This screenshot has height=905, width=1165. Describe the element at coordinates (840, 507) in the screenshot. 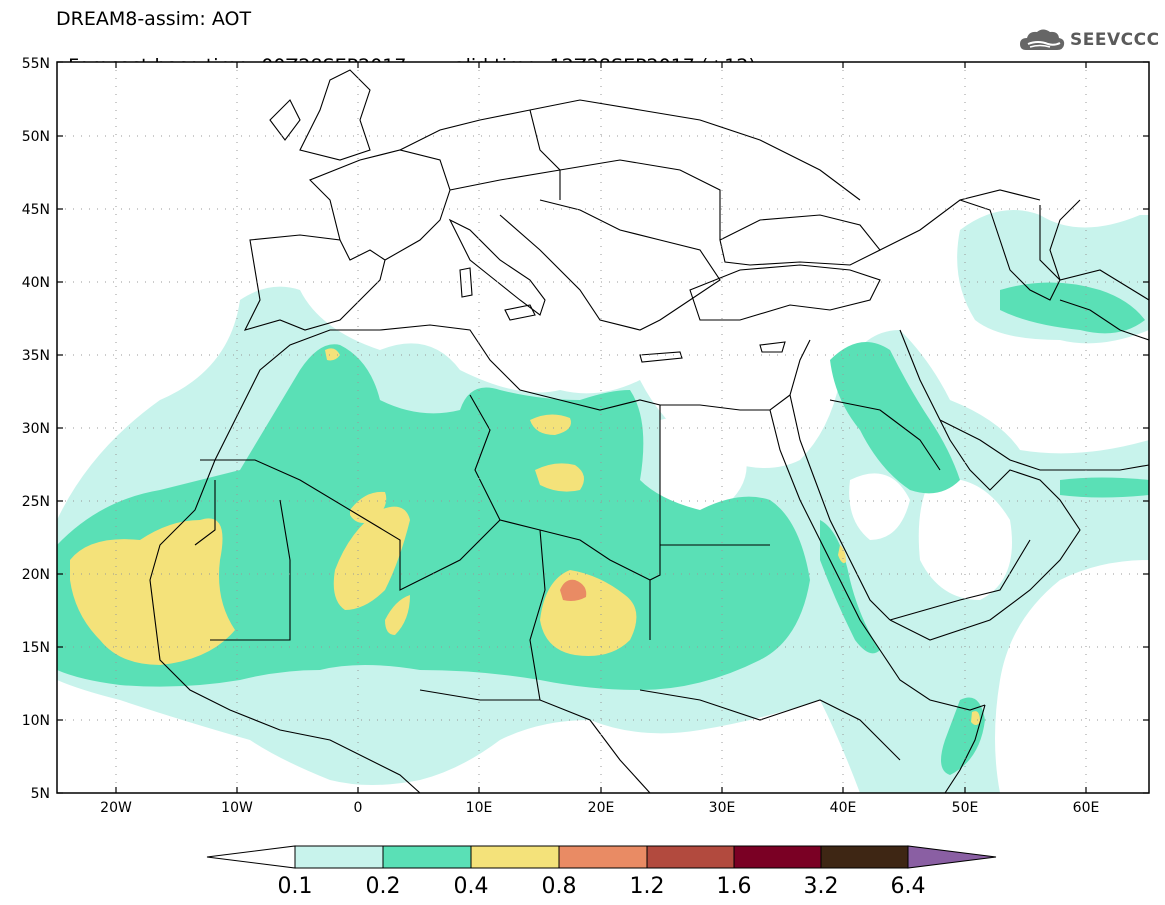

I see `coast-red-sea-east` at that location.